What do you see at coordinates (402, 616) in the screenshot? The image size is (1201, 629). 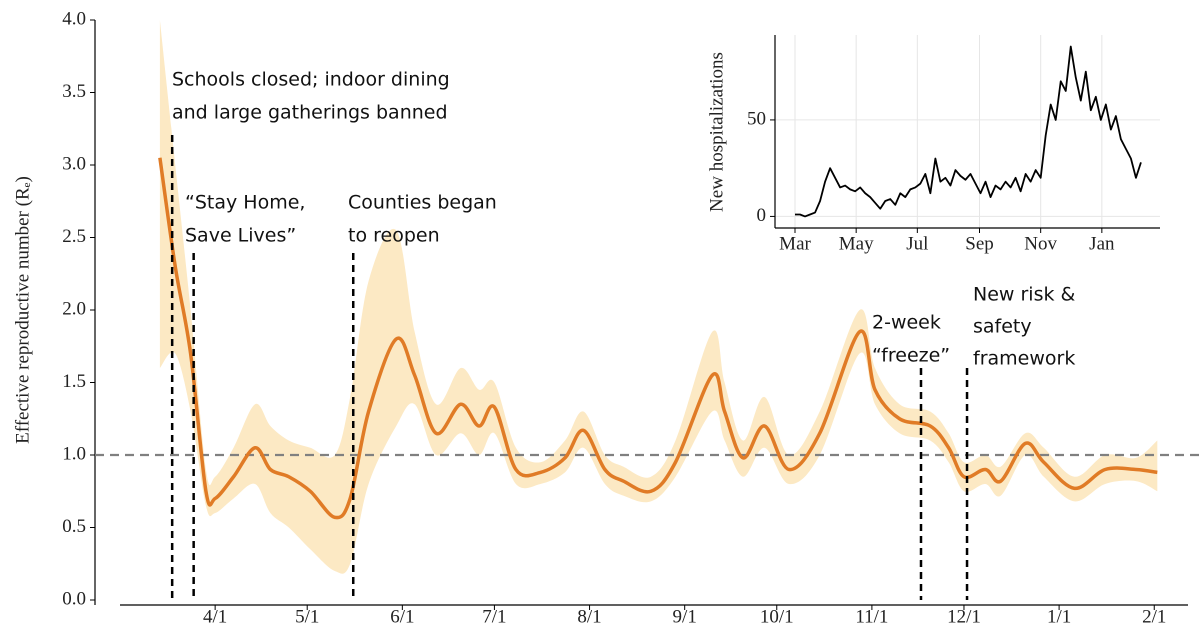 I see `x-tick-label: 6/1` at bounding box center [402, 616].